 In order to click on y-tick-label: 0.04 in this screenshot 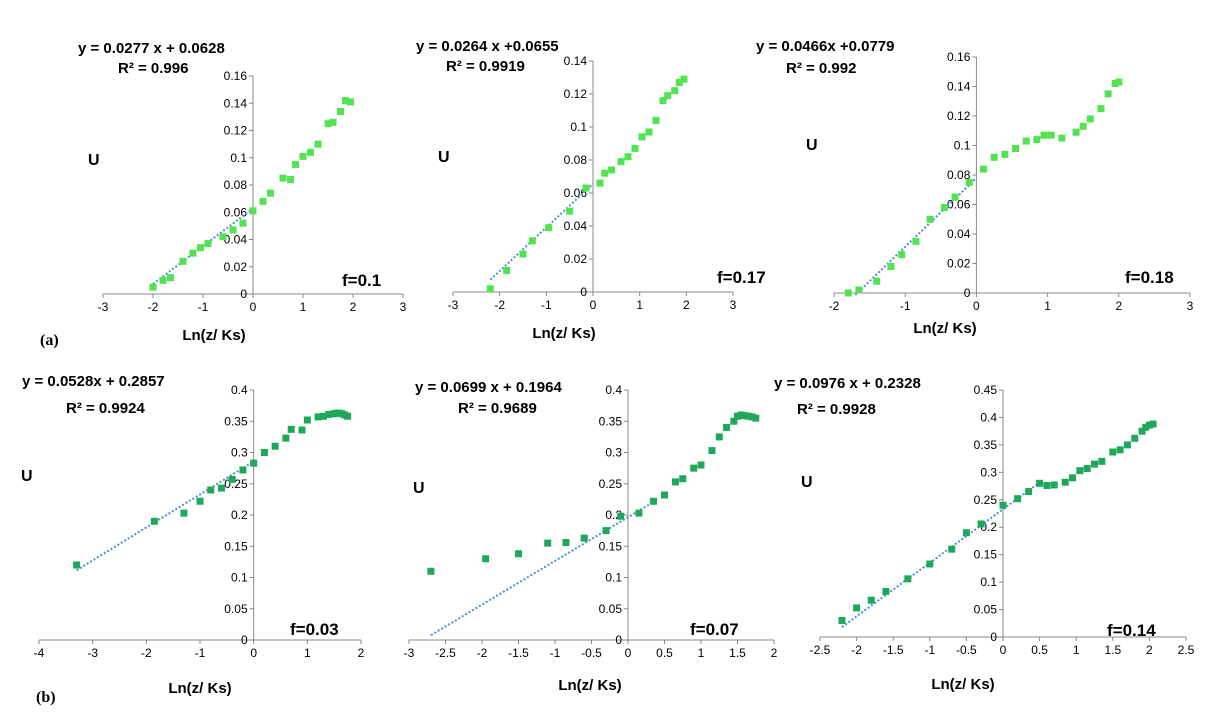, I will do `click(959, 234)`.